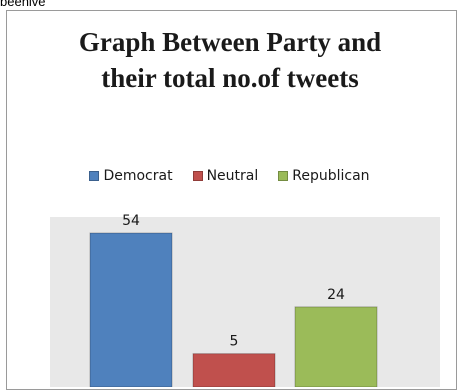  Describe the element at coordinates (94, 176) in the screenshot. I see `legend-swatch-democrat` at that location.